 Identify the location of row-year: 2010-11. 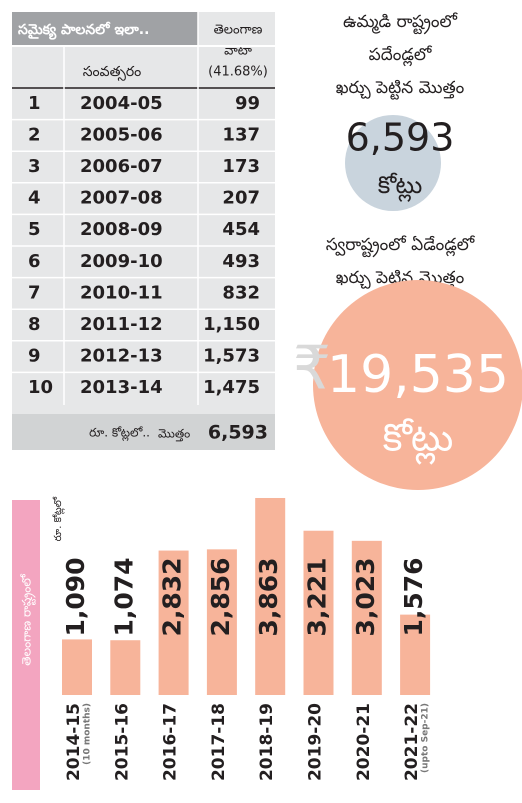
(121, 292).